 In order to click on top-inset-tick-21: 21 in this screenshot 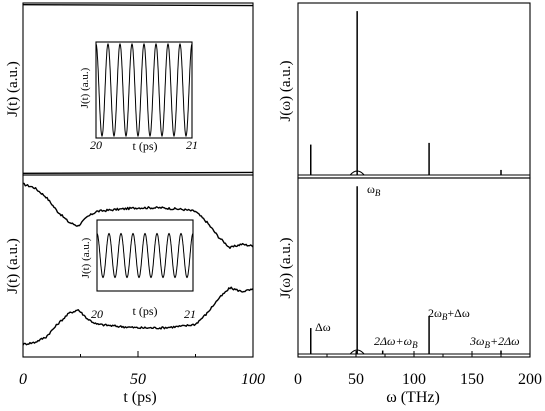, I will do `click(192, 145)`.